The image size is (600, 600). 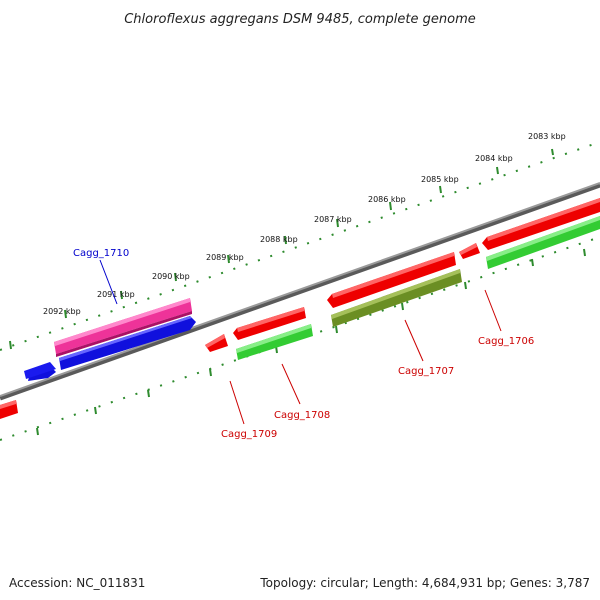 I want to click on tick-2093, so click(x=10, y=345).